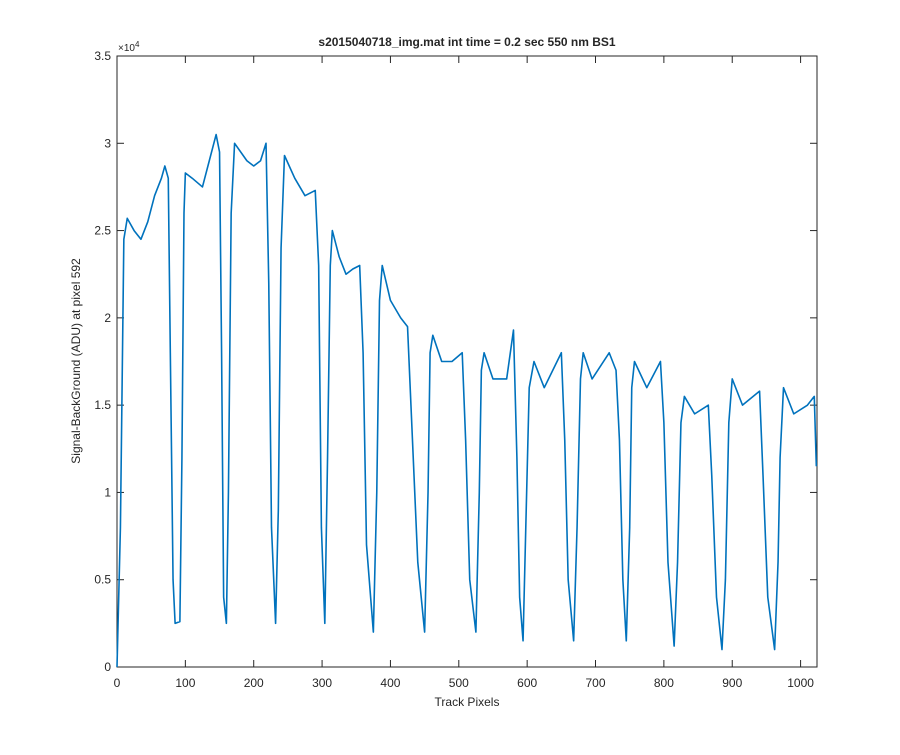 Image resolution: width=900 pixels, height=755 pixels. Describe the element at coordinates (527, 683) in the screenshot. I see `x-tick-label: 600` at that location.